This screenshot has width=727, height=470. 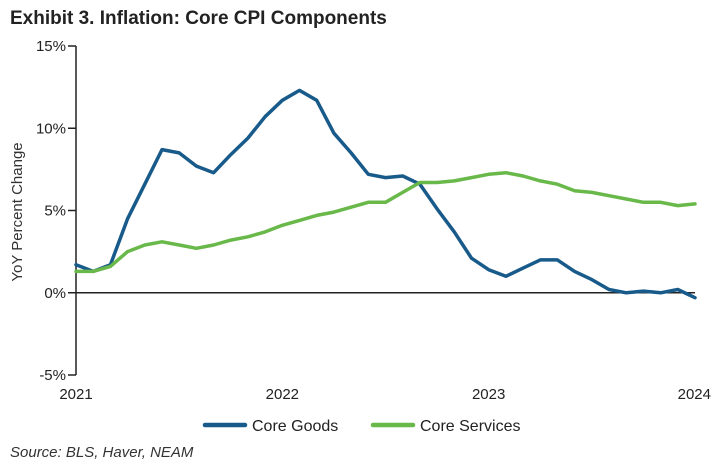 What do you see at coordinates (694, 394) in the screenshot?
I see `x-tick-label: 2024` at bounding box center [694, 394].